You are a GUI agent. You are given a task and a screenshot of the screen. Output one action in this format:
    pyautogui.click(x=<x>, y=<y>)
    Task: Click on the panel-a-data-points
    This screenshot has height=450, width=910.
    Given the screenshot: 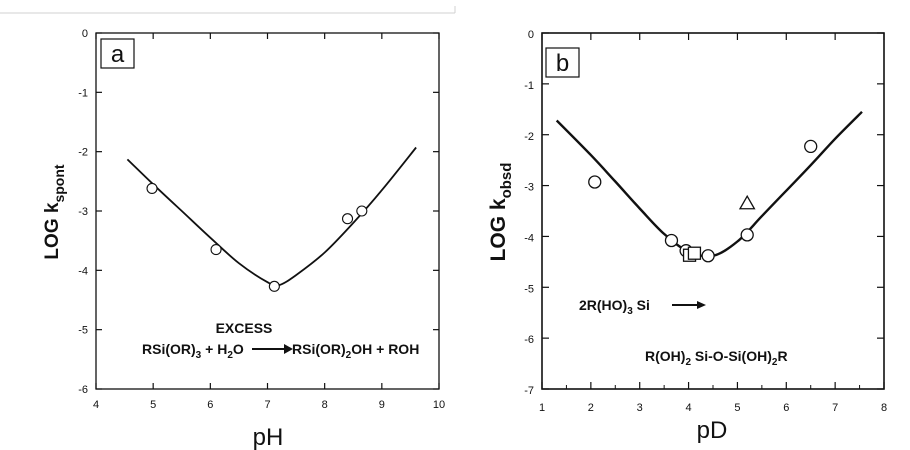 What is the action you would take?
    pyautogui.click(x=257, y=237)
    